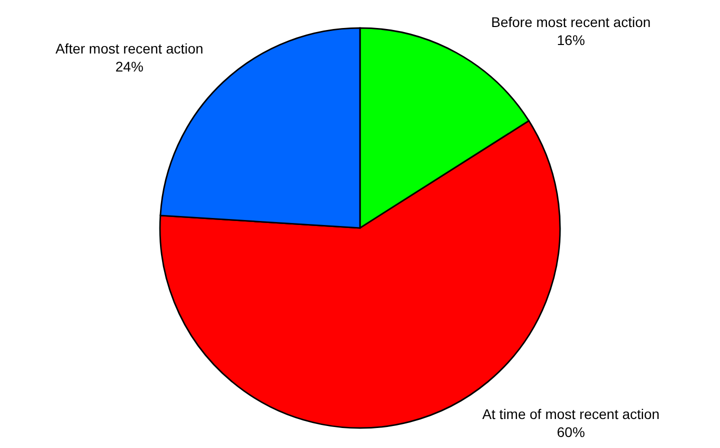 The height and width of the screenshot is (448, 720). I want to click on data-label: 60%, so click(570, 432).